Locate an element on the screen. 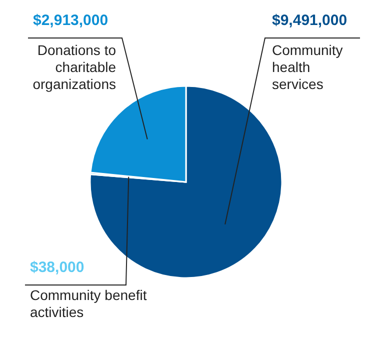 This screenshot has height=340, width=370. data-label: $9,491,000 is located at coordinates (310, 20).